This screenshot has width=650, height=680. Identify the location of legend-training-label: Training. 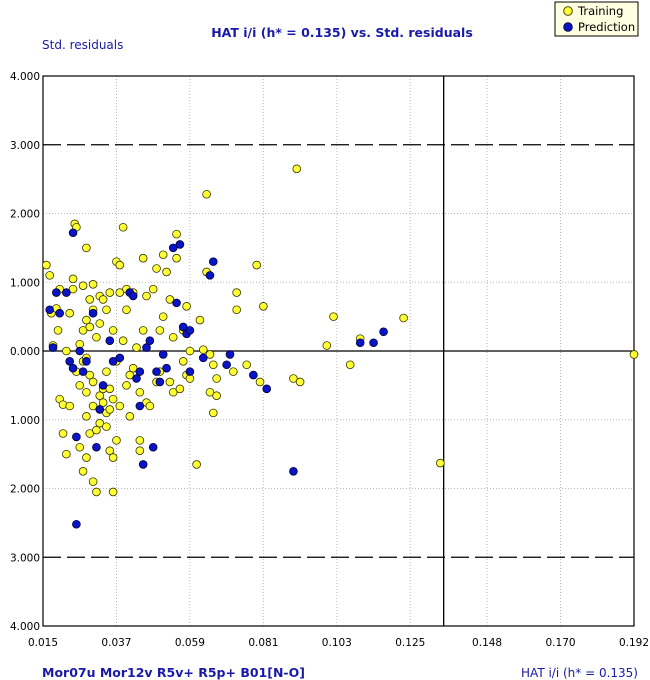
(600, 11).